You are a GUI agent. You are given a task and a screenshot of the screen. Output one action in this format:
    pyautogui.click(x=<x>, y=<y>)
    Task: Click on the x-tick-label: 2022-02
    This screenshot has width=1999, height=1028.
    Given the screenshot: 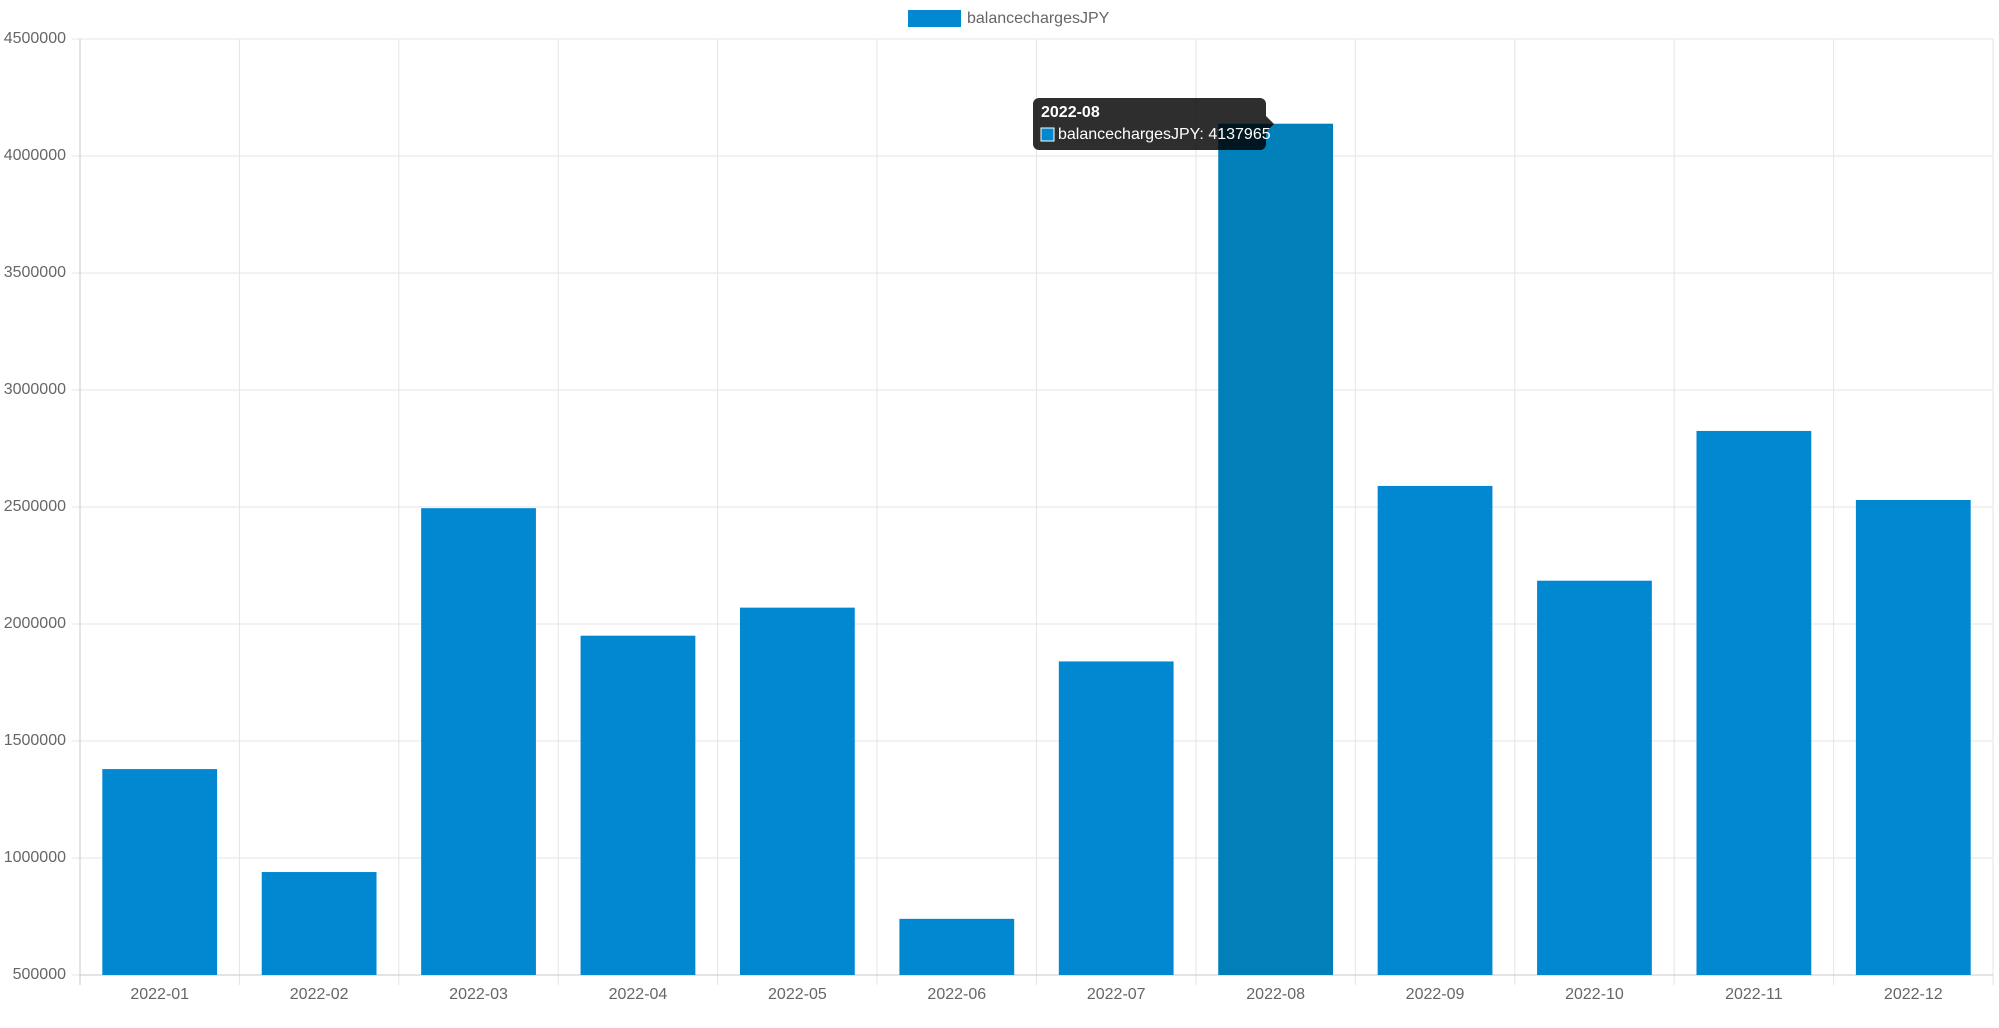 What is the action you would take?
    pyautogui.click(x=319, y=994)
    